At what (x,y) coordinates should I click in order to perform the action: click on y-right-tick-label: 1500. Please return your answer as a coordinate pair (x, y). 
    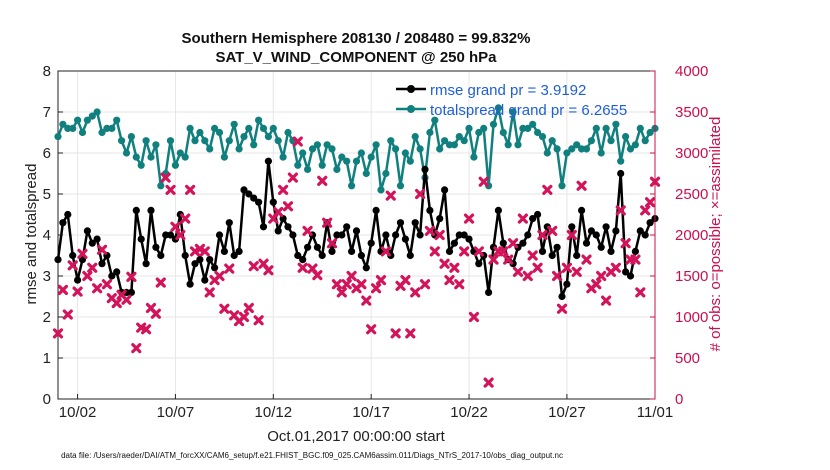
    Looking at the image, I should click on (691, 276).